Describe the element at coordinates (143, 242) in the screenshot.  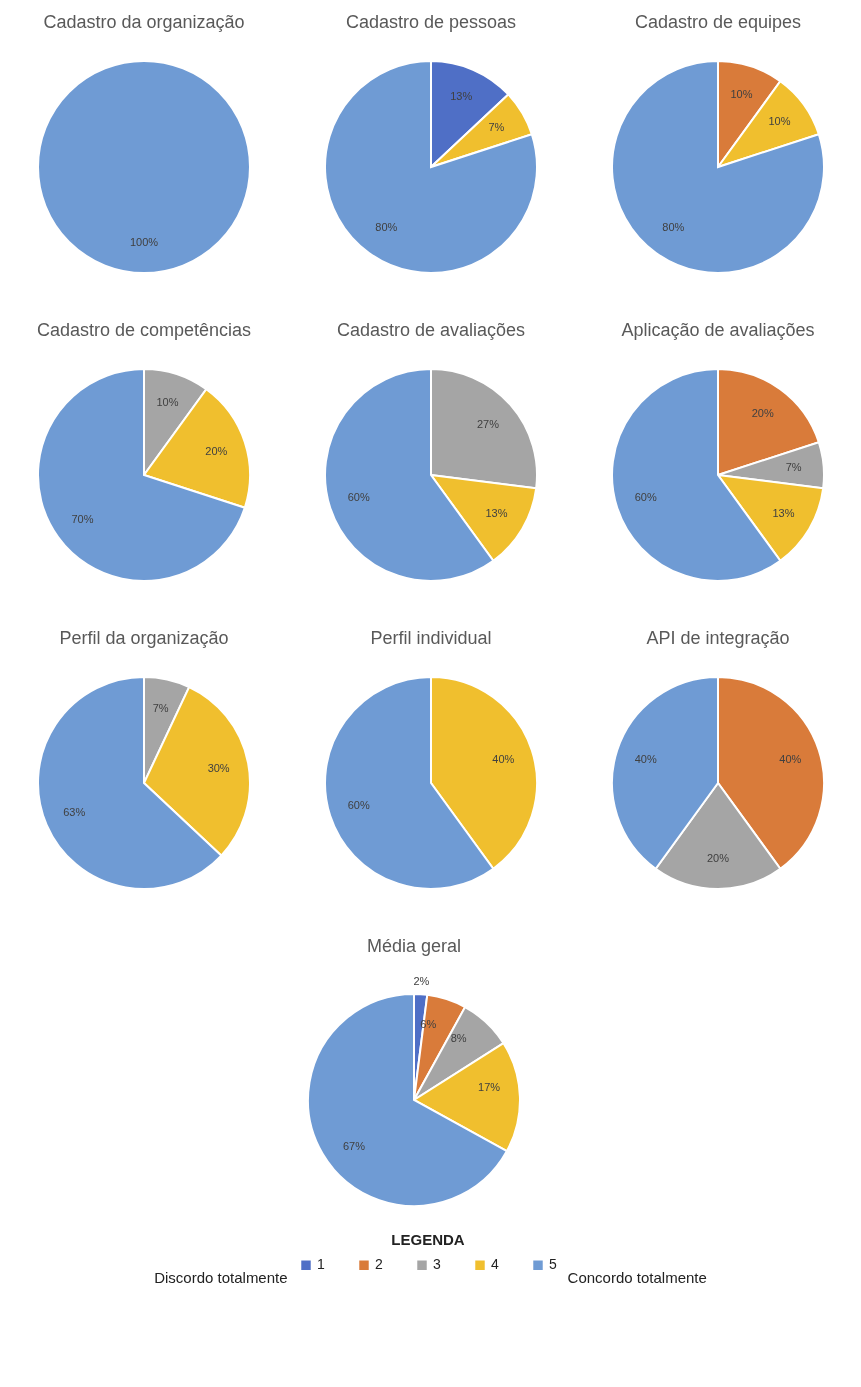
I see `data-label: 100%` at that location.